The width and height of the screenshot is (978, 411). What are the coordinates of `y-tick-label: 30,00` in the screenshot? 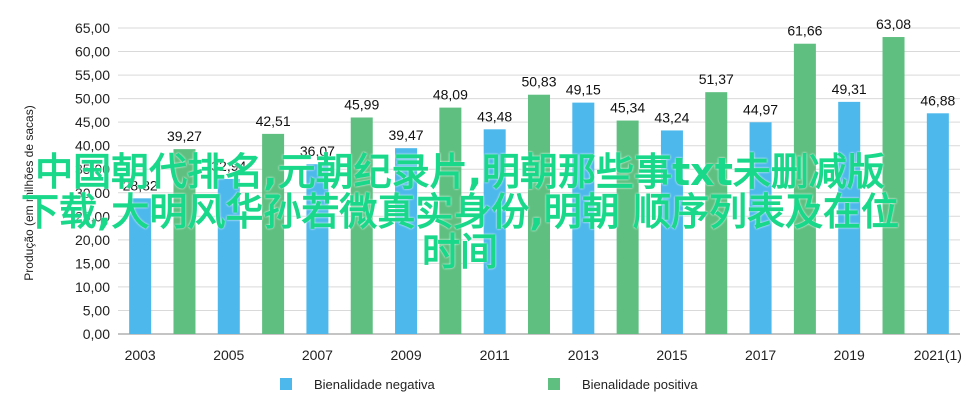 It's located at (92, 193).